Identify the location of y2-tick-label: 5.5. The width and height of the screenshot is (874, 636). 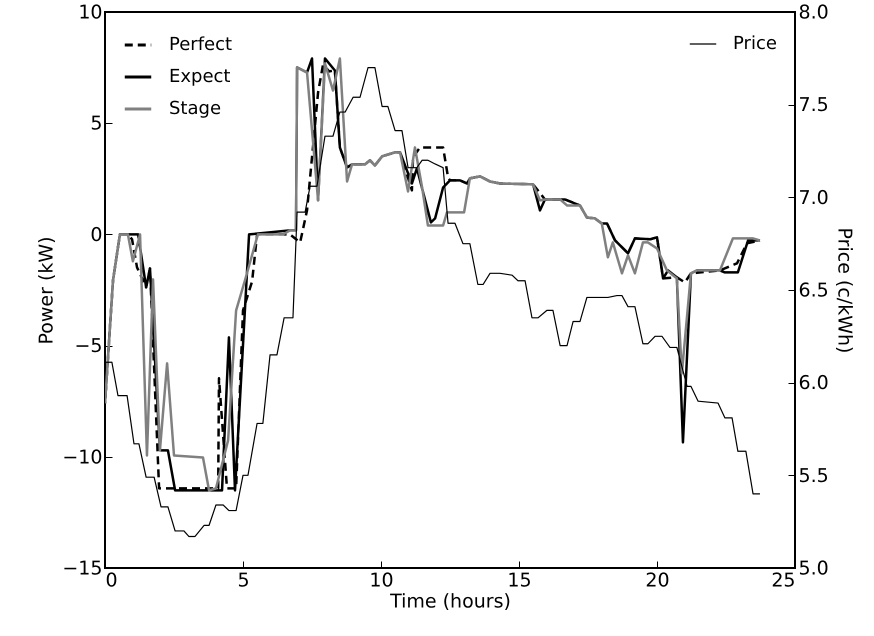
(813, 475).